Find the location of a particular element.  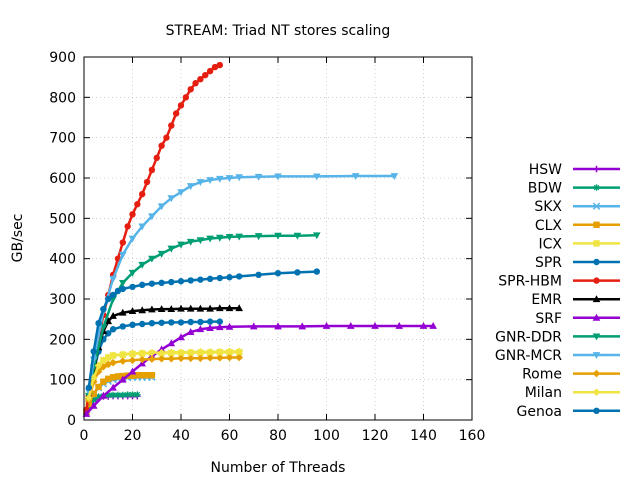

y-tick-label: 800 is located at coordinates (62, 98).